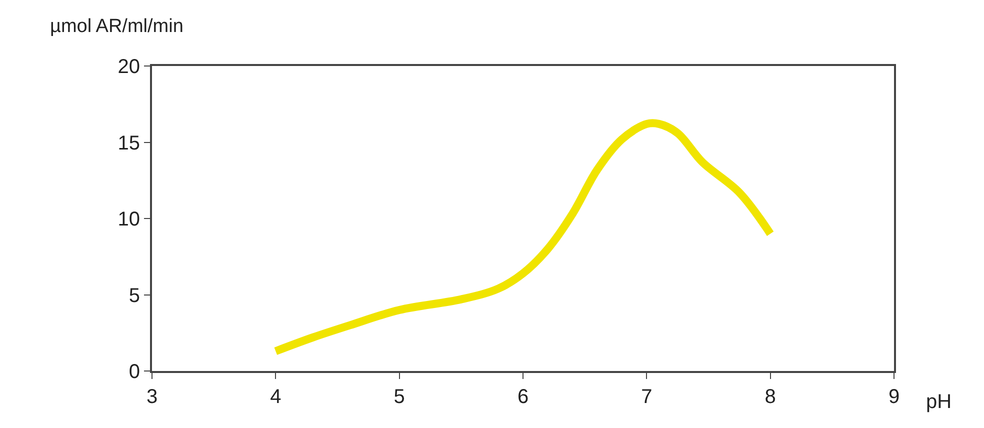 This screenshot has height=428, width=984. Describe the element at coordinates (152, 397) in the screenshot. I see `x-tick-label: 3` at that location.